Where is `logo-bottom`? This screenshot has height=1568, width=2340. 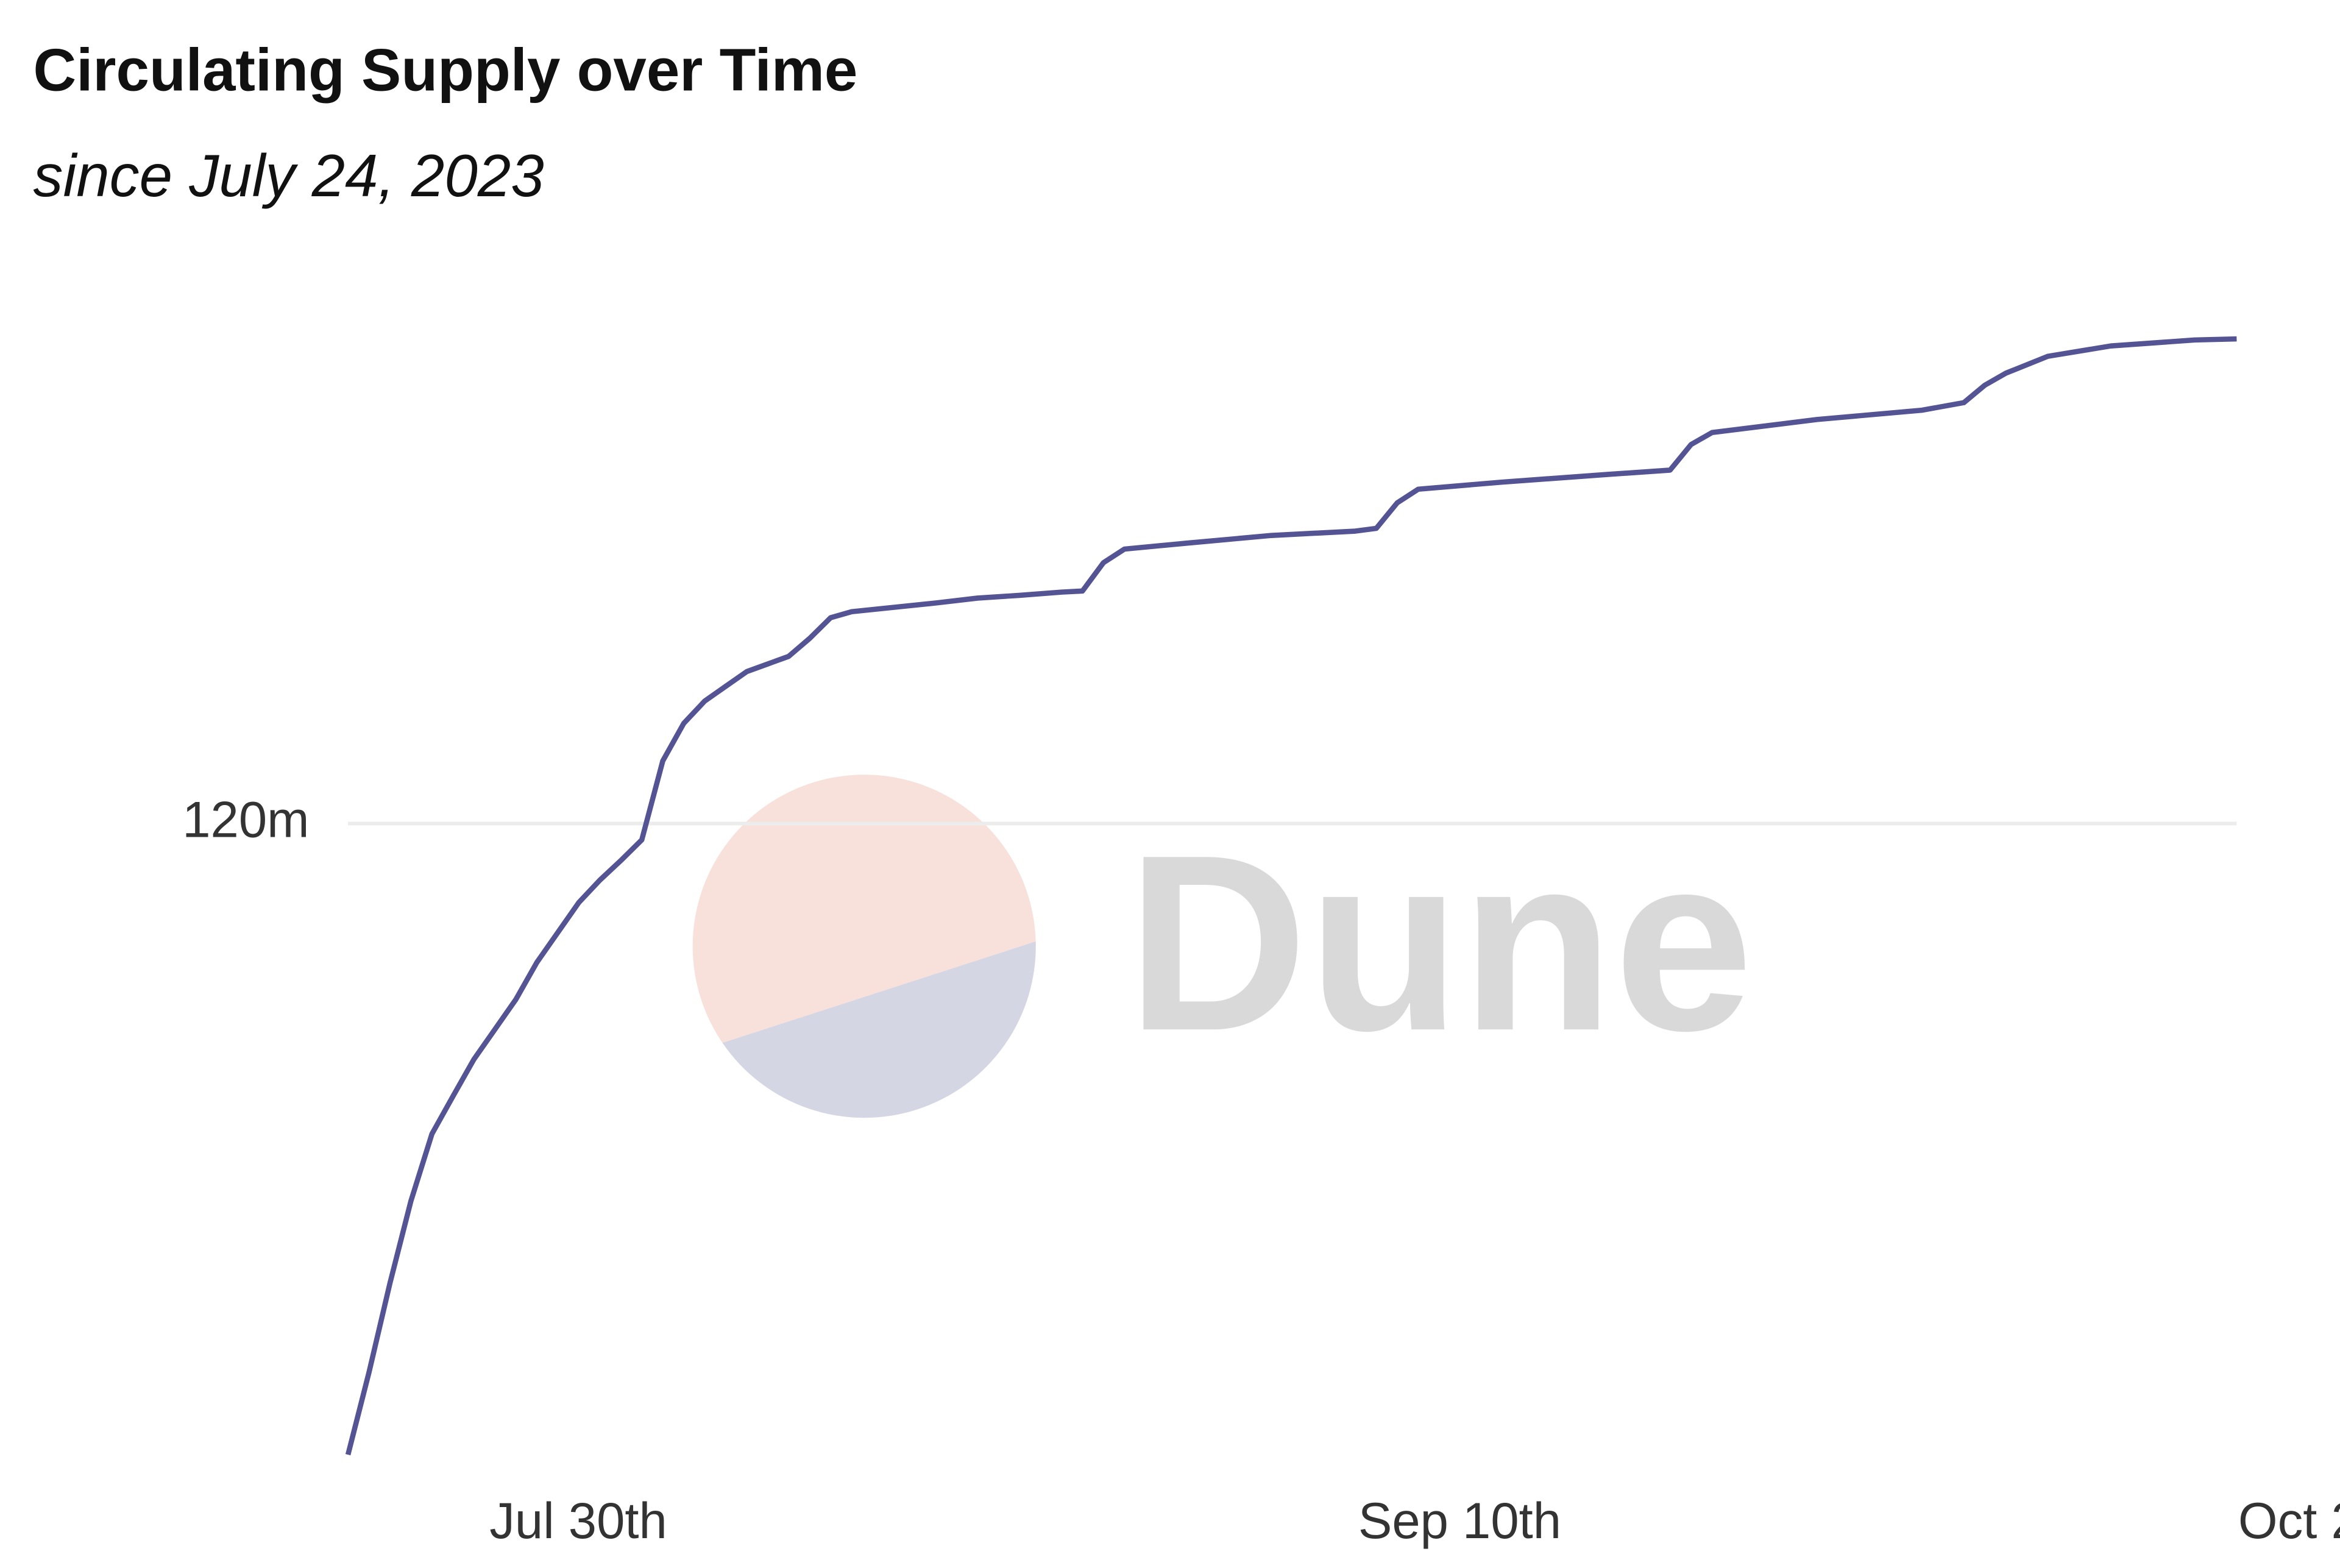
logo-bottom is located at coordinates (879, 1029).